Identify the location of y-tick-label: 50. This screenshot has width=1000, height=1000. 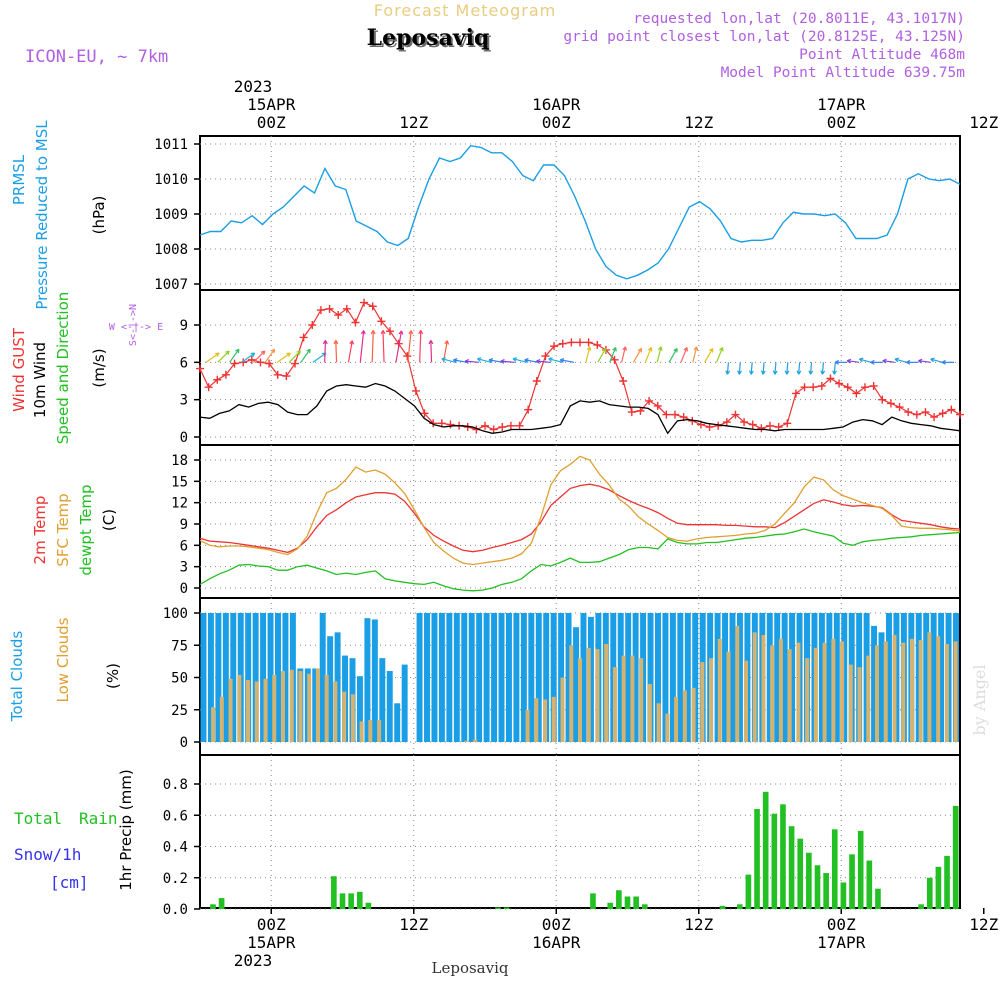
(179, 679).